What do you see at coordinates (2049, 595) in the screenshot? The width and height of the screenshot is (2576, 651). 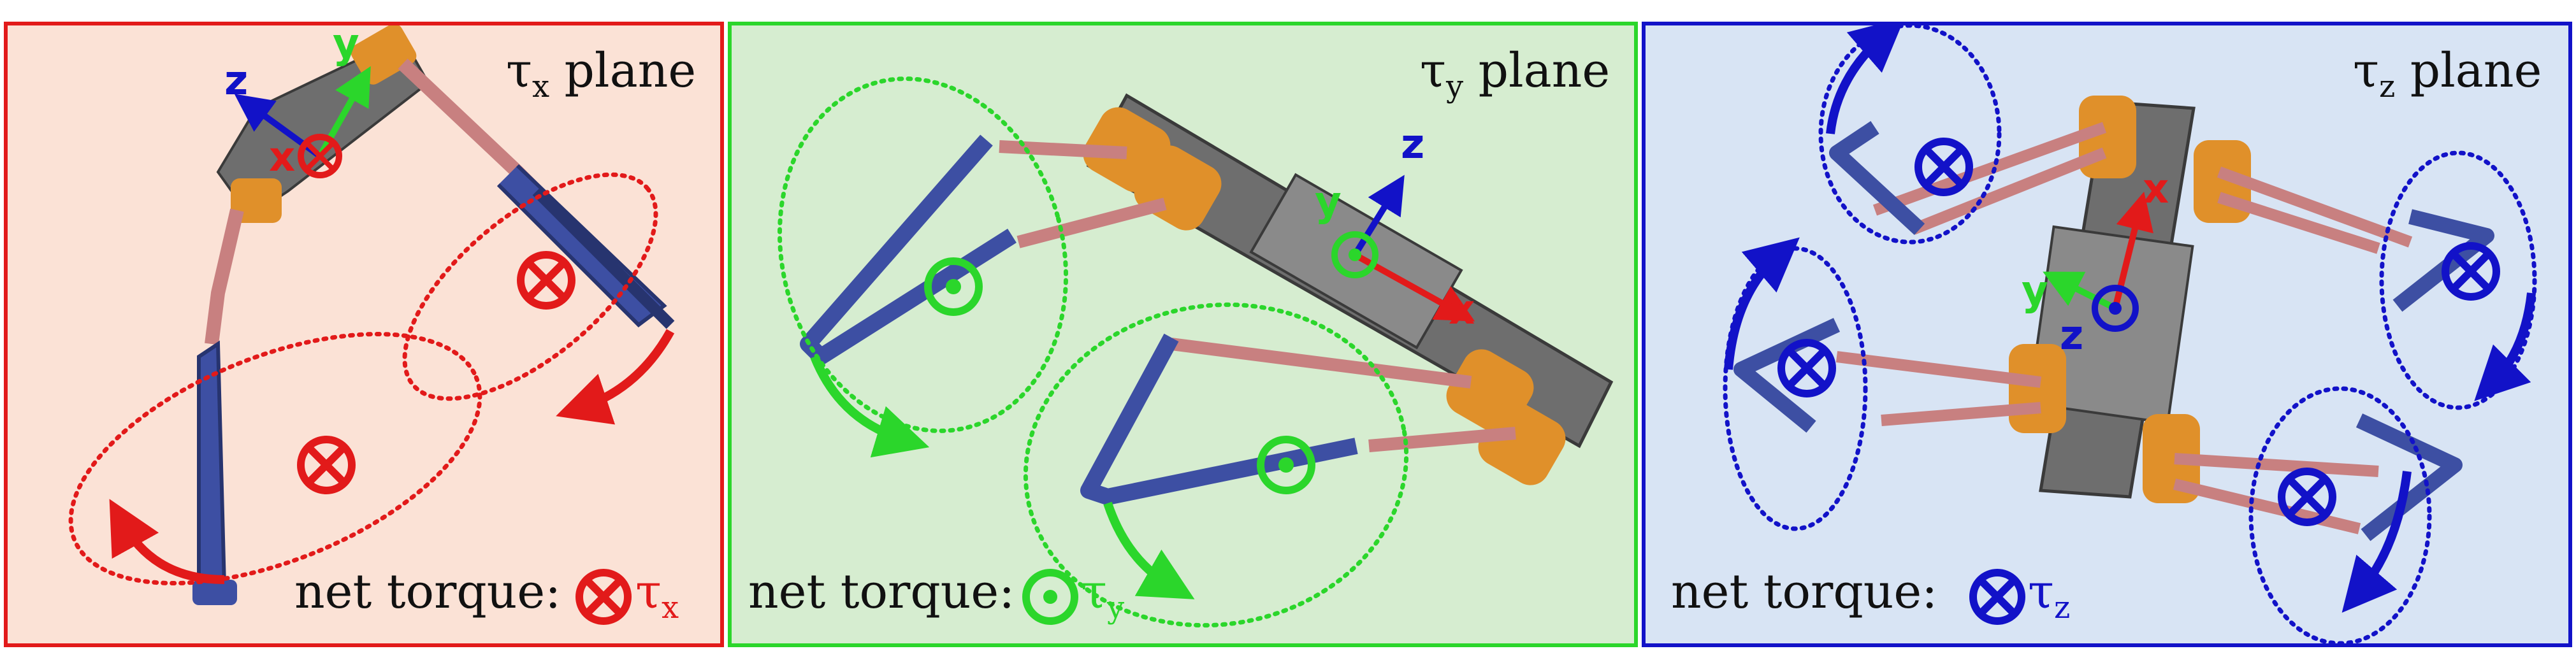 I see `net-torque-tau: τz` at bounding box center [2049, 595].